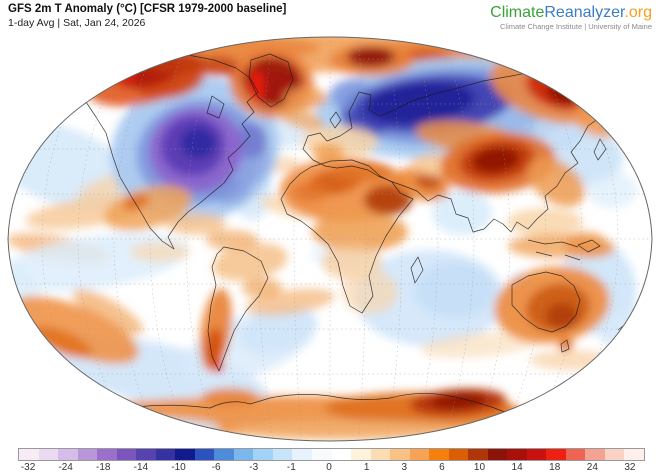 The image size is (660, 476). I want to click on coast-britain, so click(335, 120).